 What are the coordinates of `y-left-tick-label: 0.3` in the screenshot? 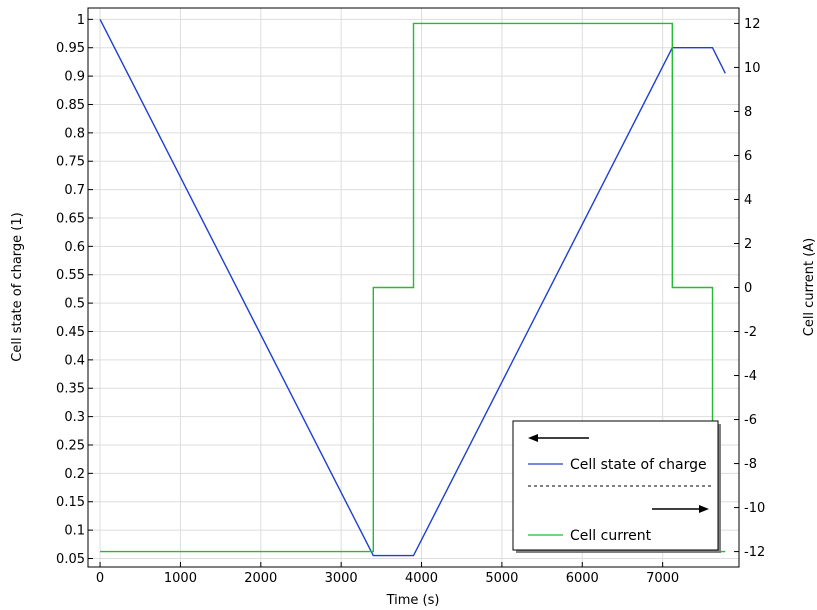 It's located at (74, 417).